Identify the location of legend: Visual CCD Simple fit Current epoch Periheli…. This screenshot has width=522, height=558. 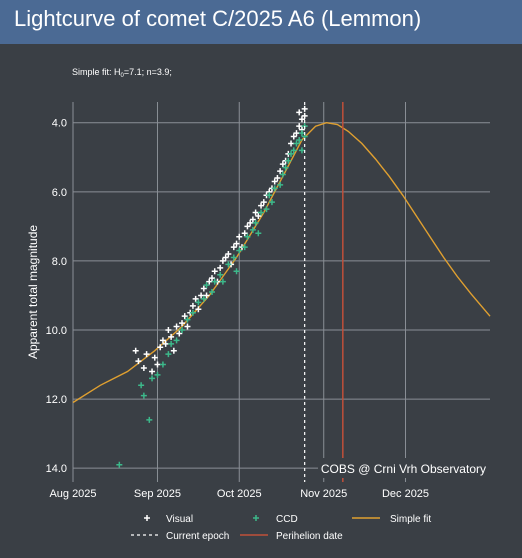
(281, 528).